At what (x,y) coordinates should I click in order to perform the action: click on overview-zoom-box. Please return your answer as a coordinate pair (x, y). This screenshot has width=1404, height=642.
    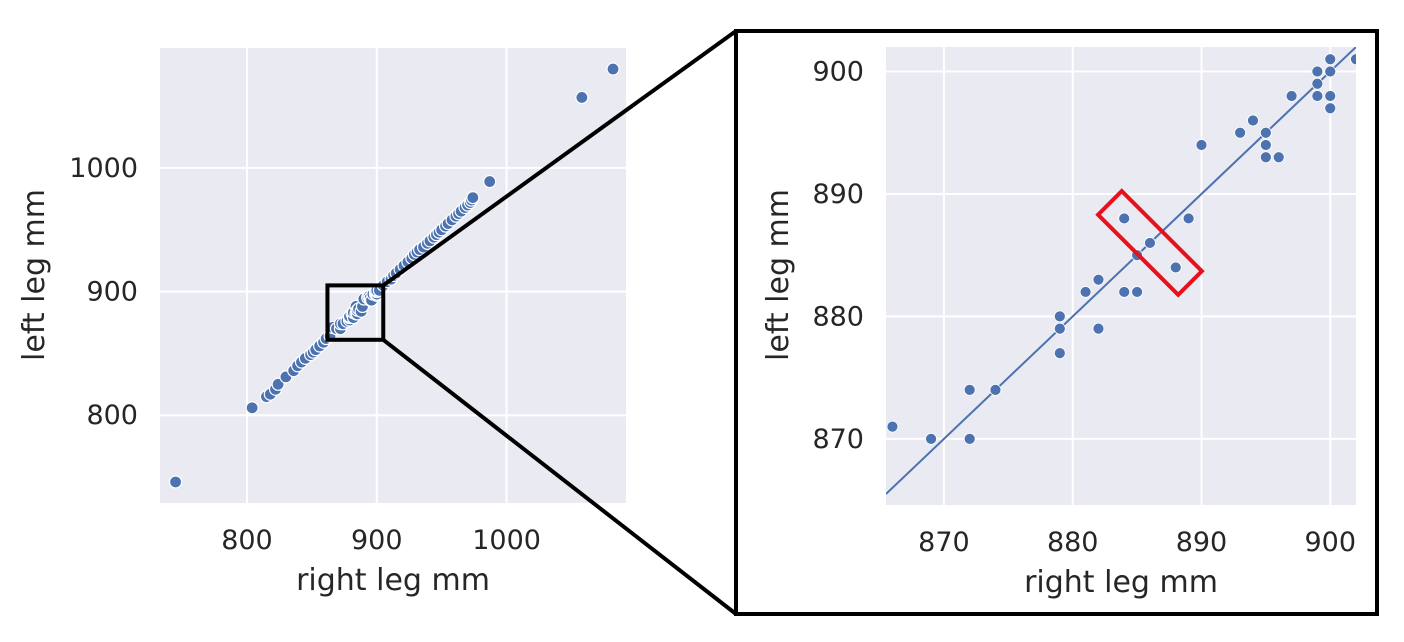
    Looking at the image, I should click on (355, 312).